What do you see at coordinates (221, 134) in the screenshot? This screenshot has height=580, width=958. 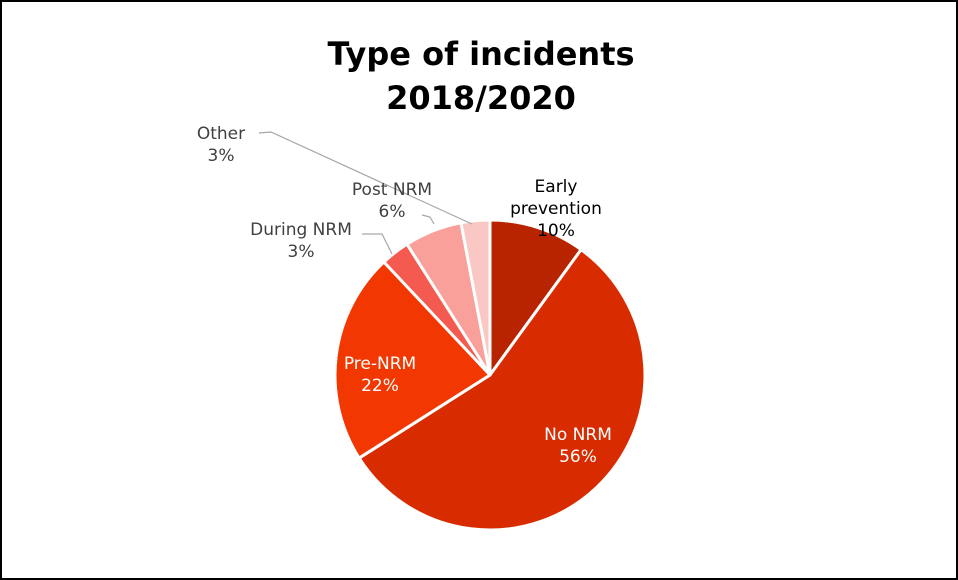 I see `slice-category: Other` at bounding box center [221, 134].